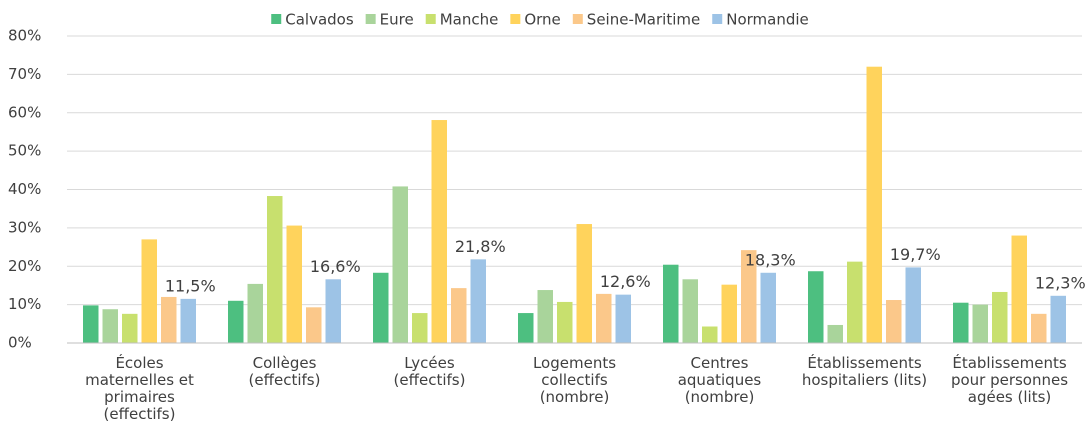 Image resolution: width=1089 pixels, height=434 pixels. Describe the element at coordinates (24, 227) in the screenshot. I see `y-tick-label: 30%` at that location.